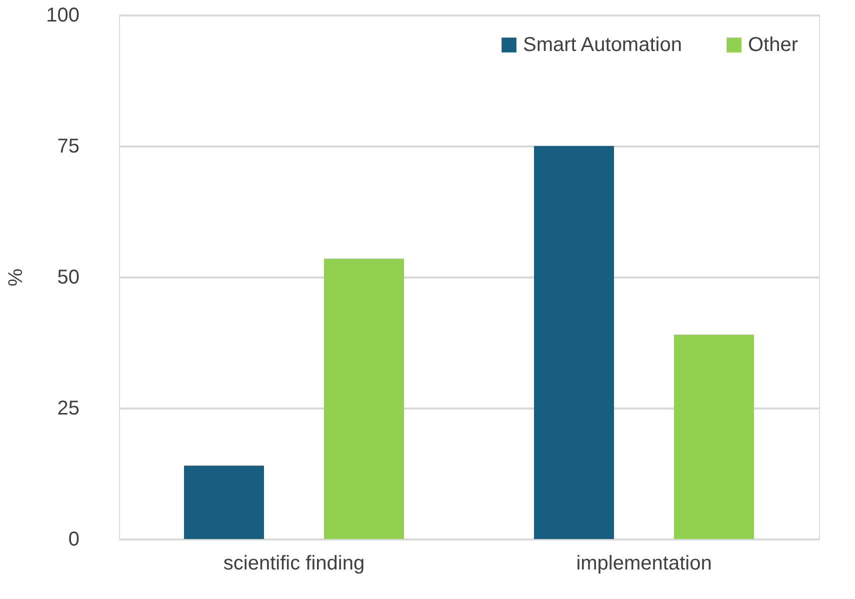  What do you see at coordinates (63, 15) in the screenshot?
I see `y-tick-label: 100` at bounding box center [63, 15].